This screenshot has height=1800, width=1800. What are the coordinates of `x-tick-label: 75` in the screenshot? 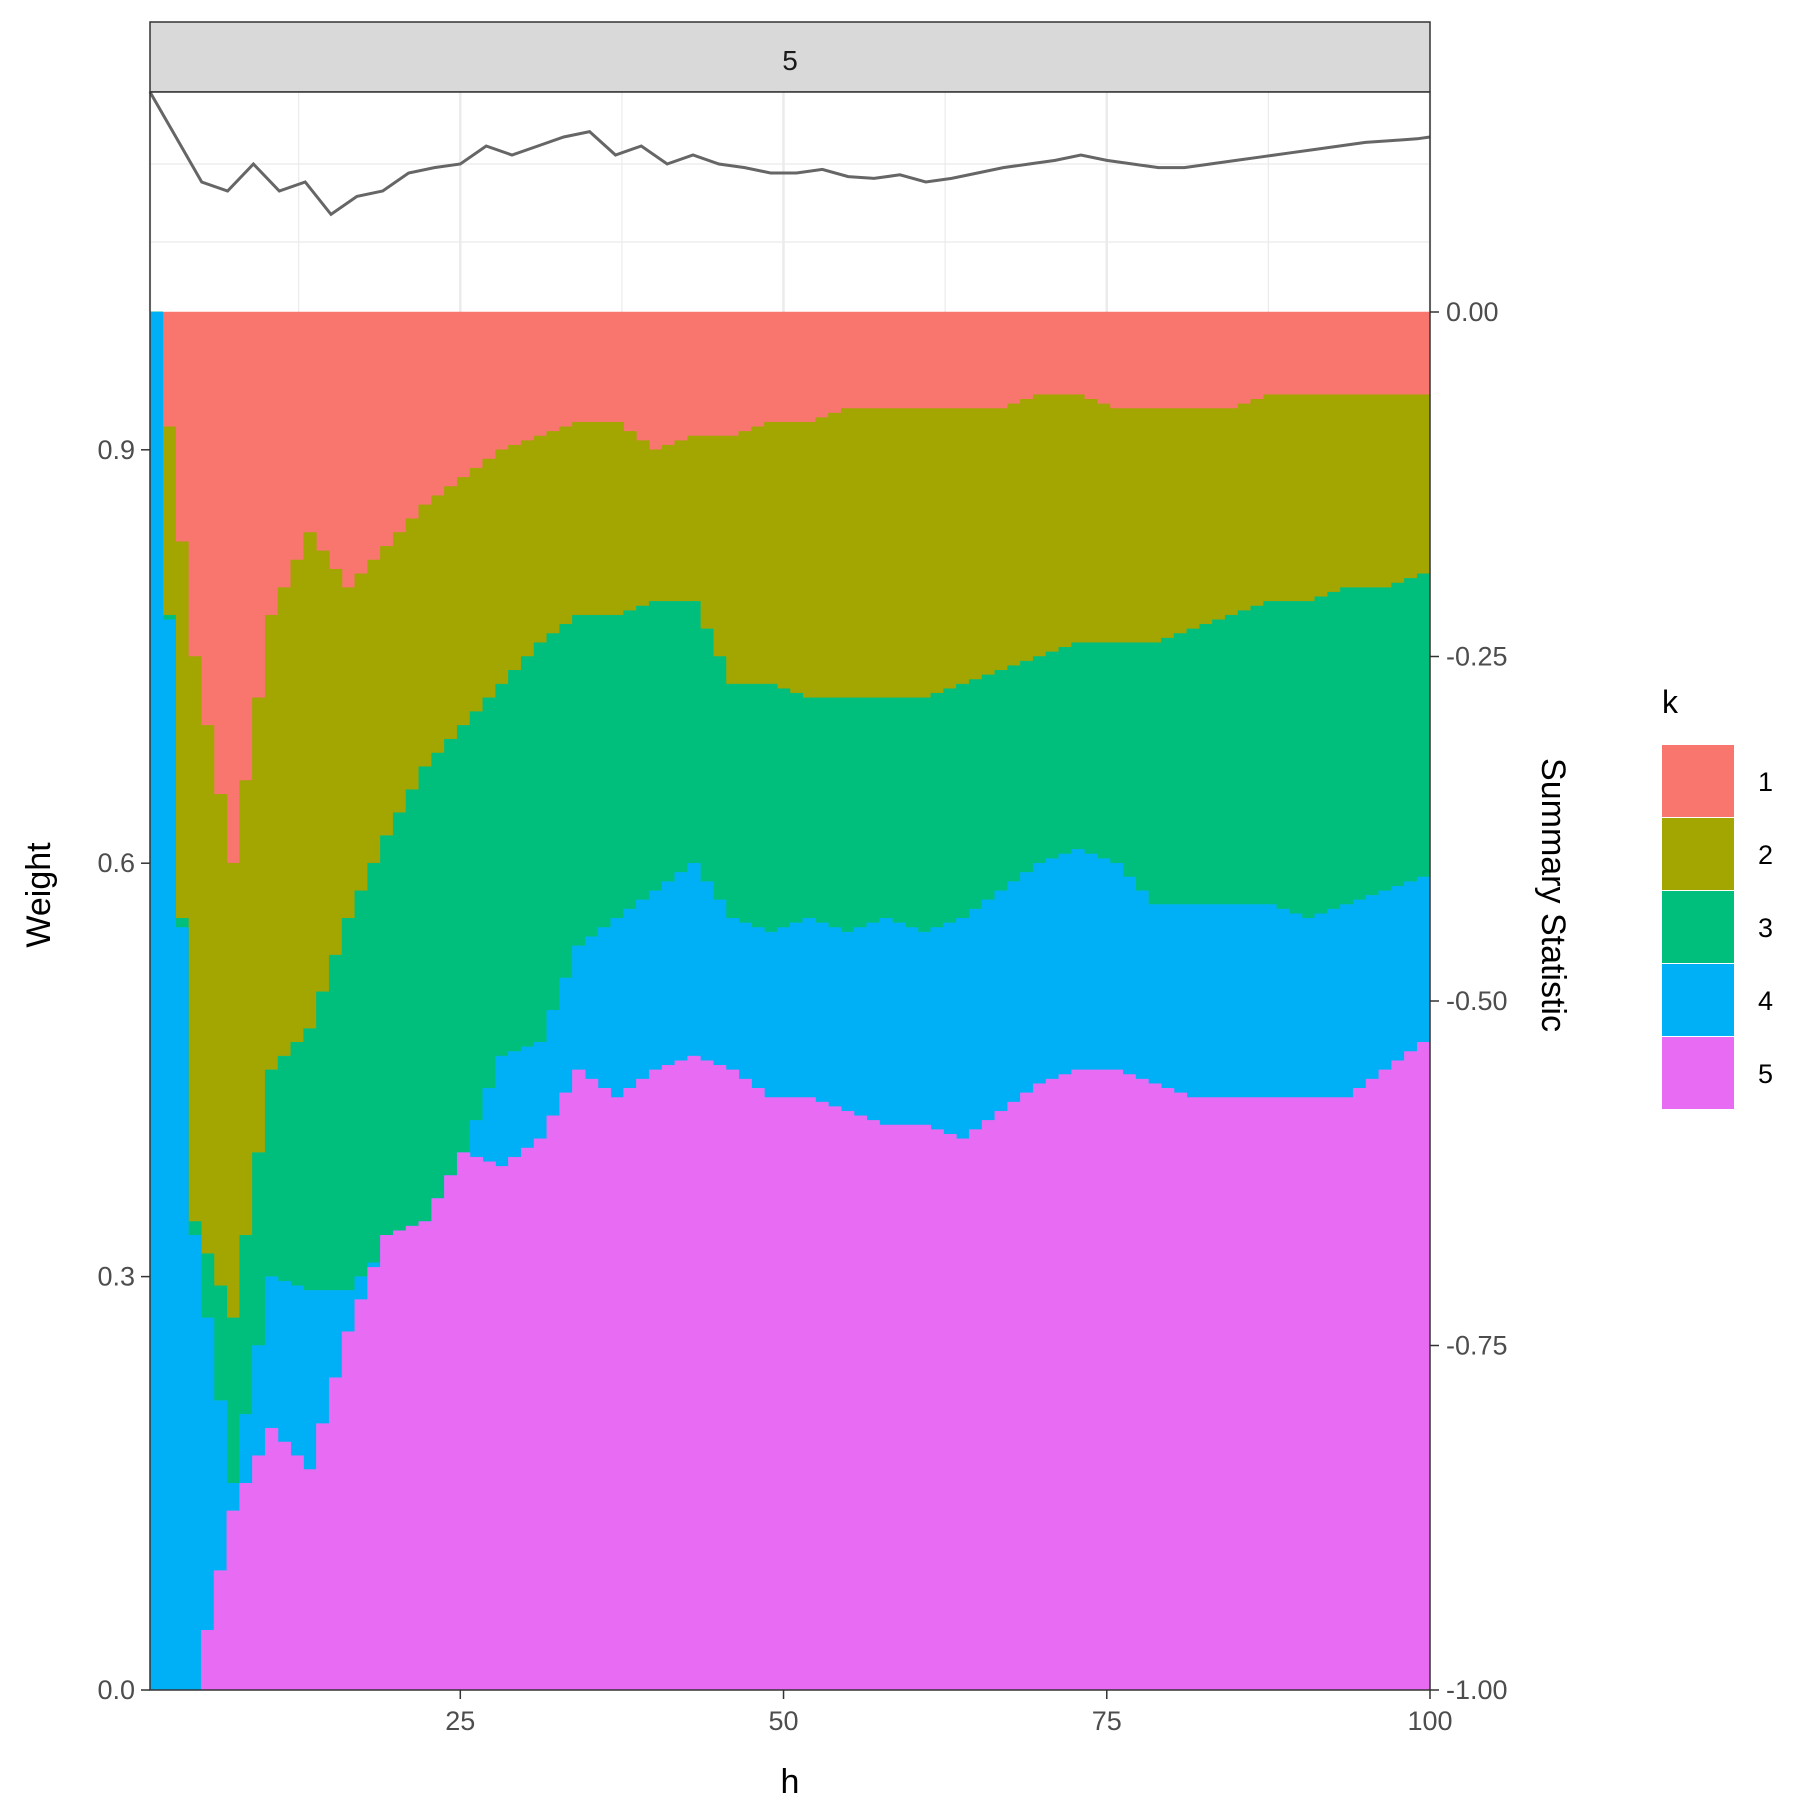 It's located at (1107, 1721).